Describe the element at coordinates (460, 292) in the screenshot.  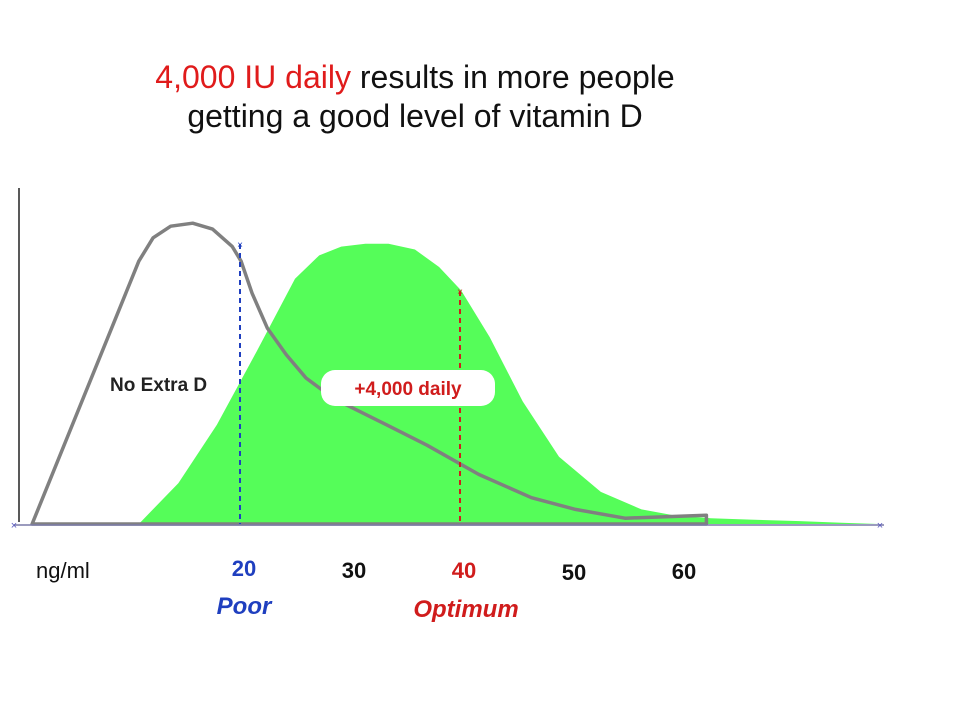
I see `optimum-line-top-marker: ×` at that location.